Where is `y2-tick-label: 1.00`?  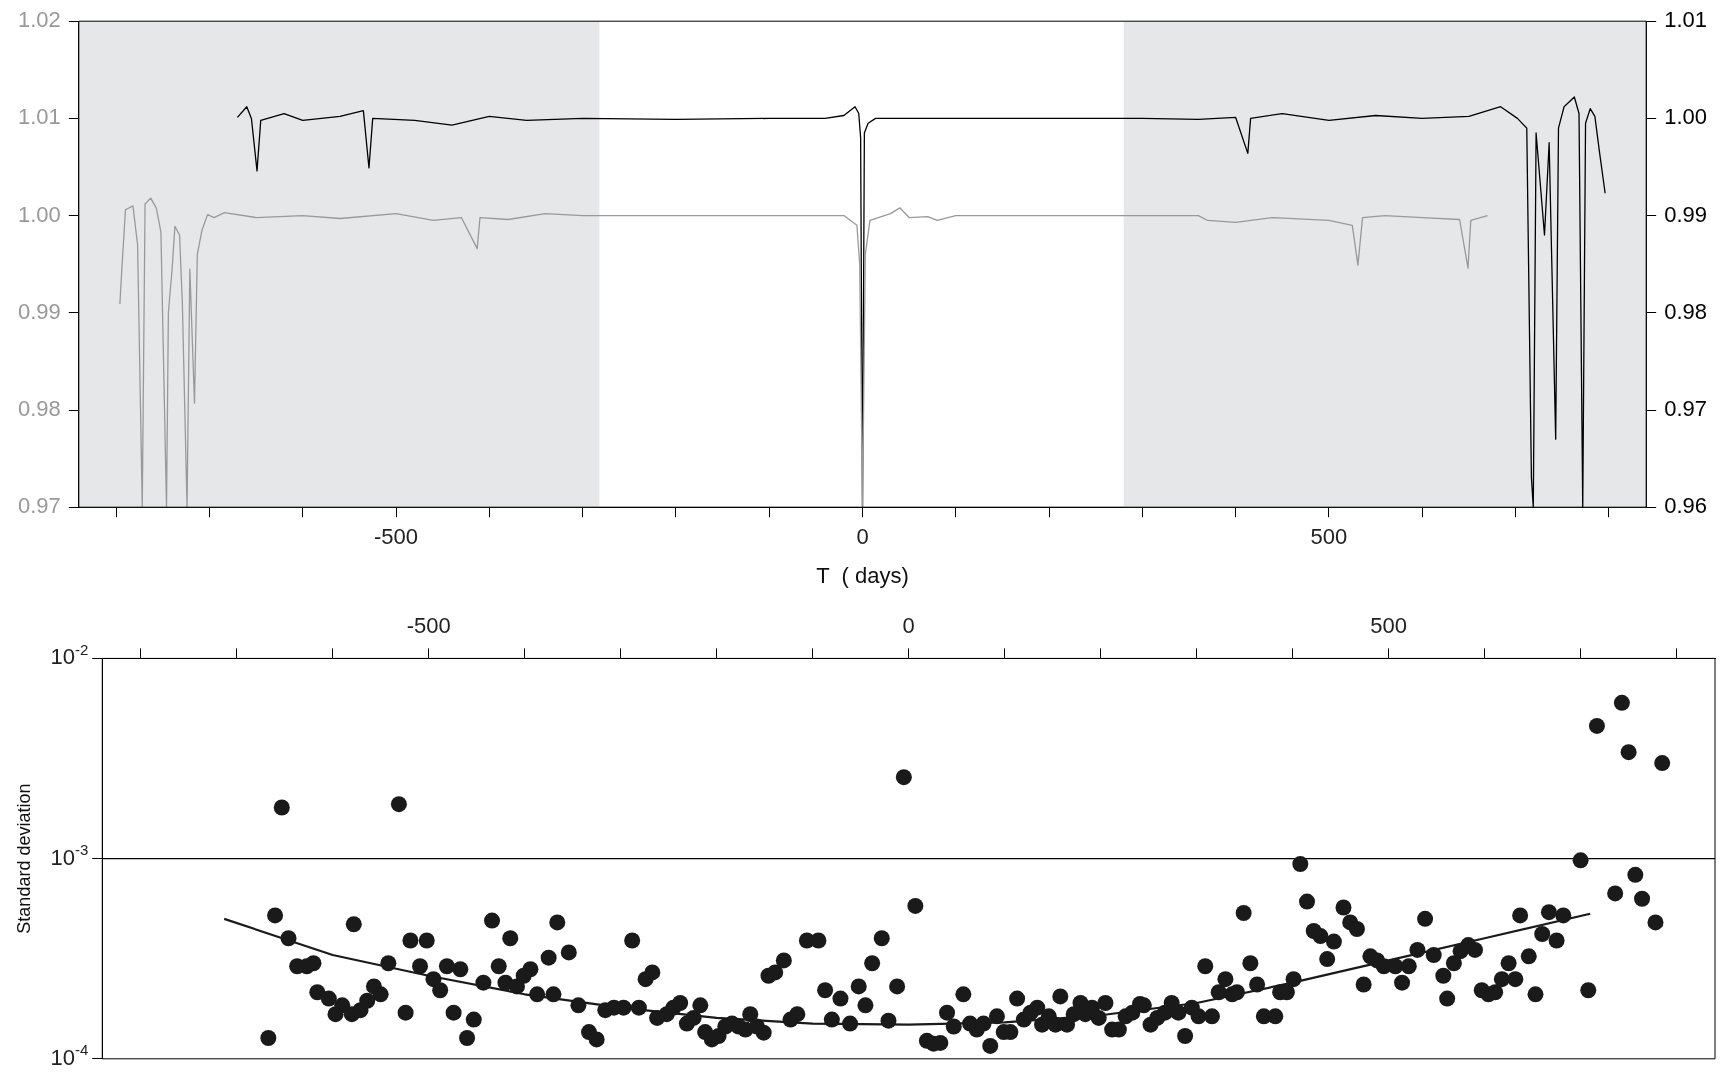 y2-tick-label: 1.00 is located at coordinates (1686, 117).